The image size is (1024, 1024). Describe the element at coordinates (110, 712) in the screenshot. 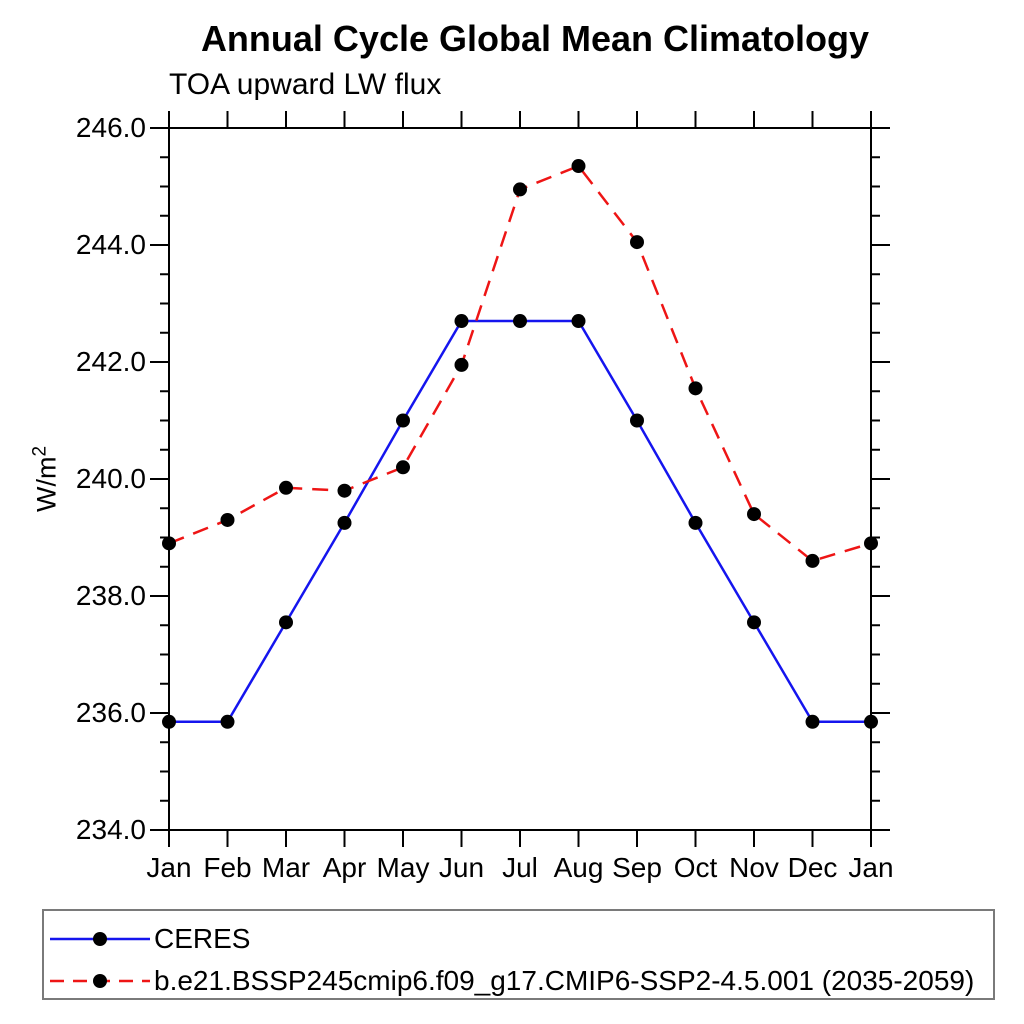

I see `y-tick-label: 236.0` at that location.